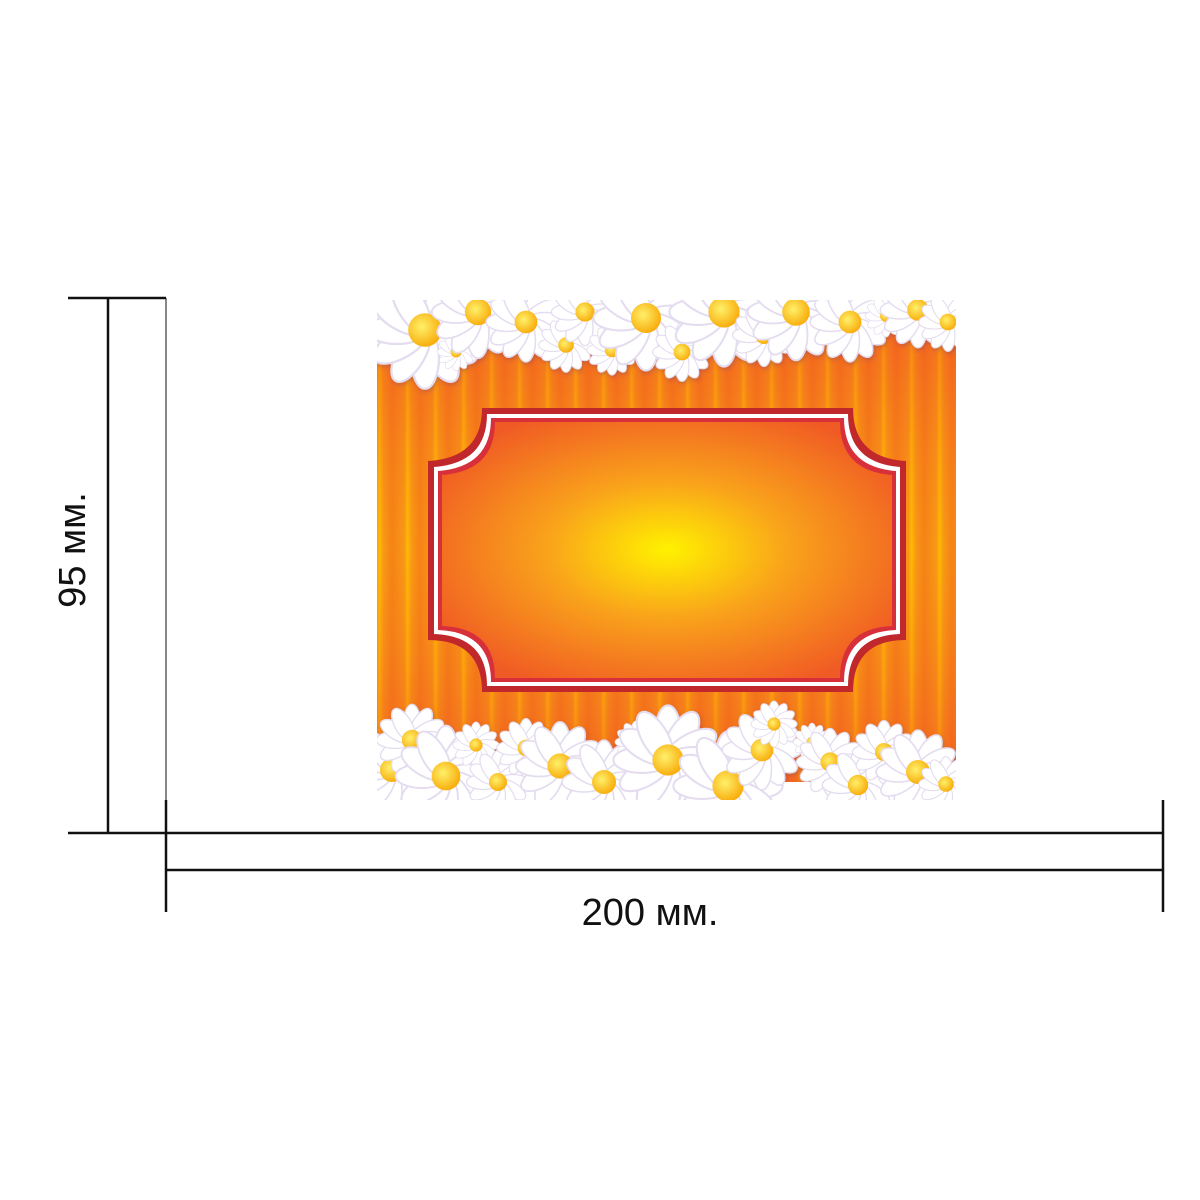  What do you see at coordinates (666, 750) in the screenshot?
I see `bottom-daisy-border` at bounding box center [666, 750].